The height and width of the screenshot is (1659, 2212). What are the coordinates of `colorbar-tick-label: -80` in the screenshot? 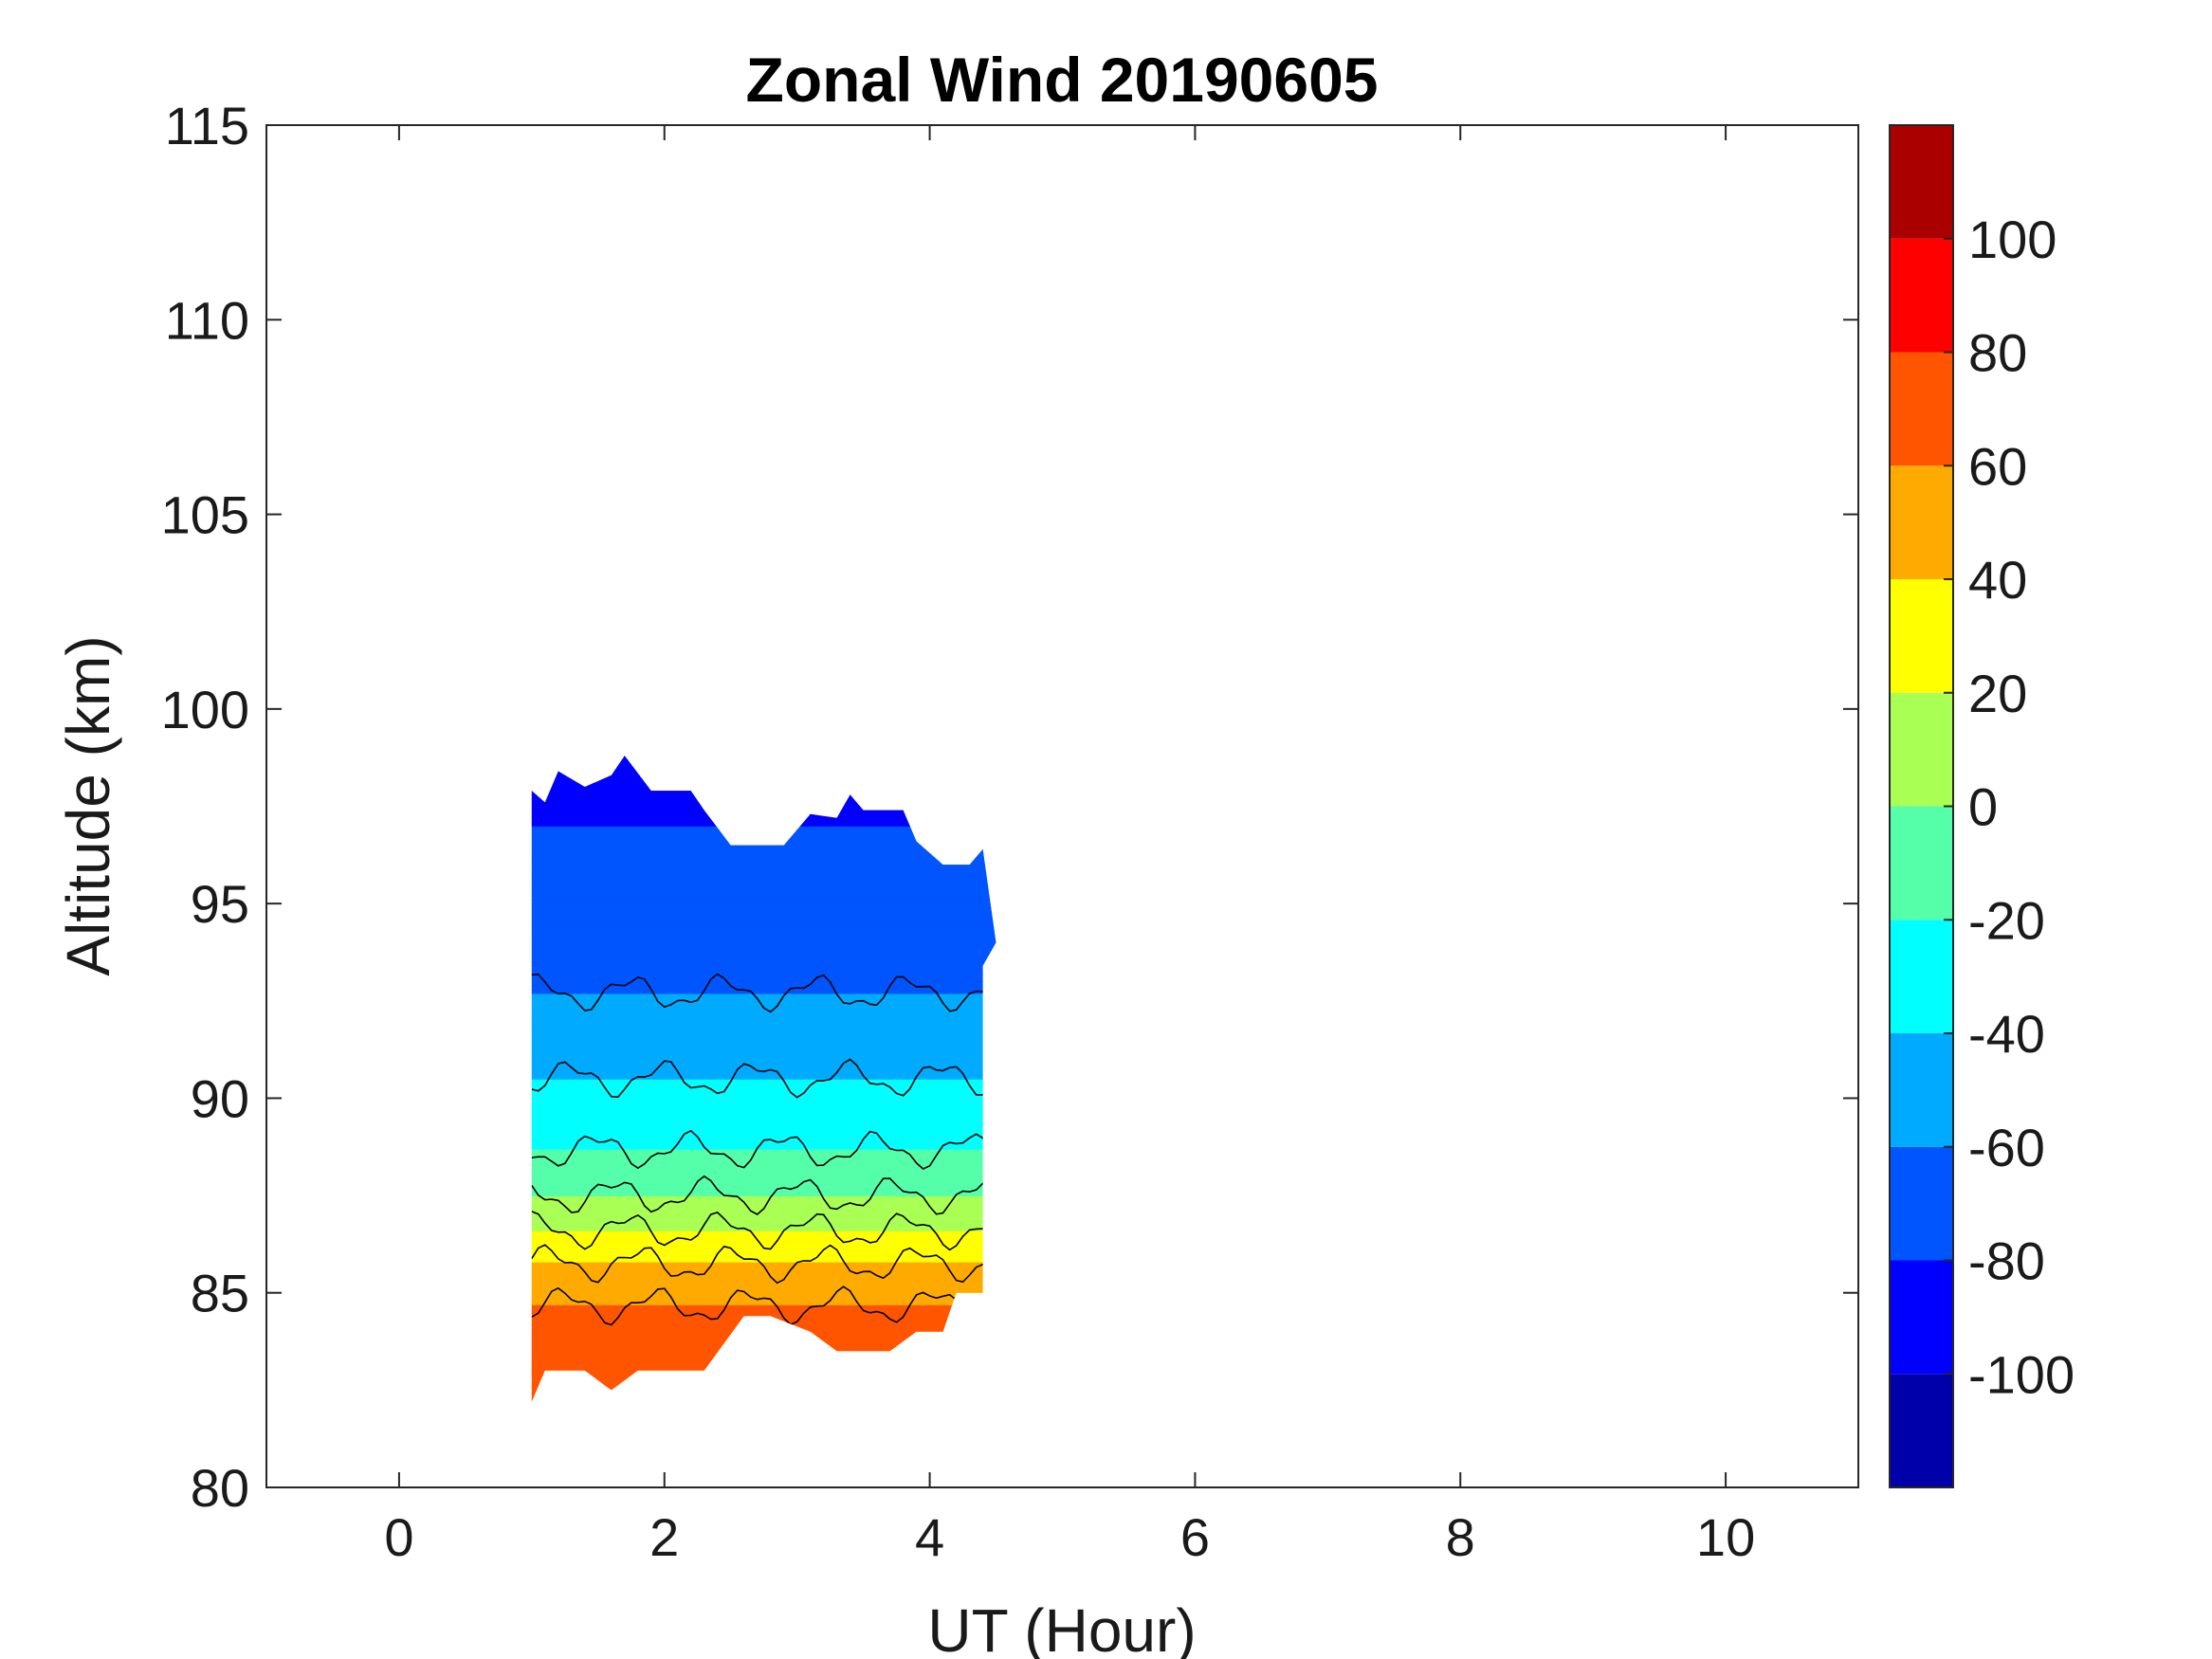 It's located at (2006, 1261).